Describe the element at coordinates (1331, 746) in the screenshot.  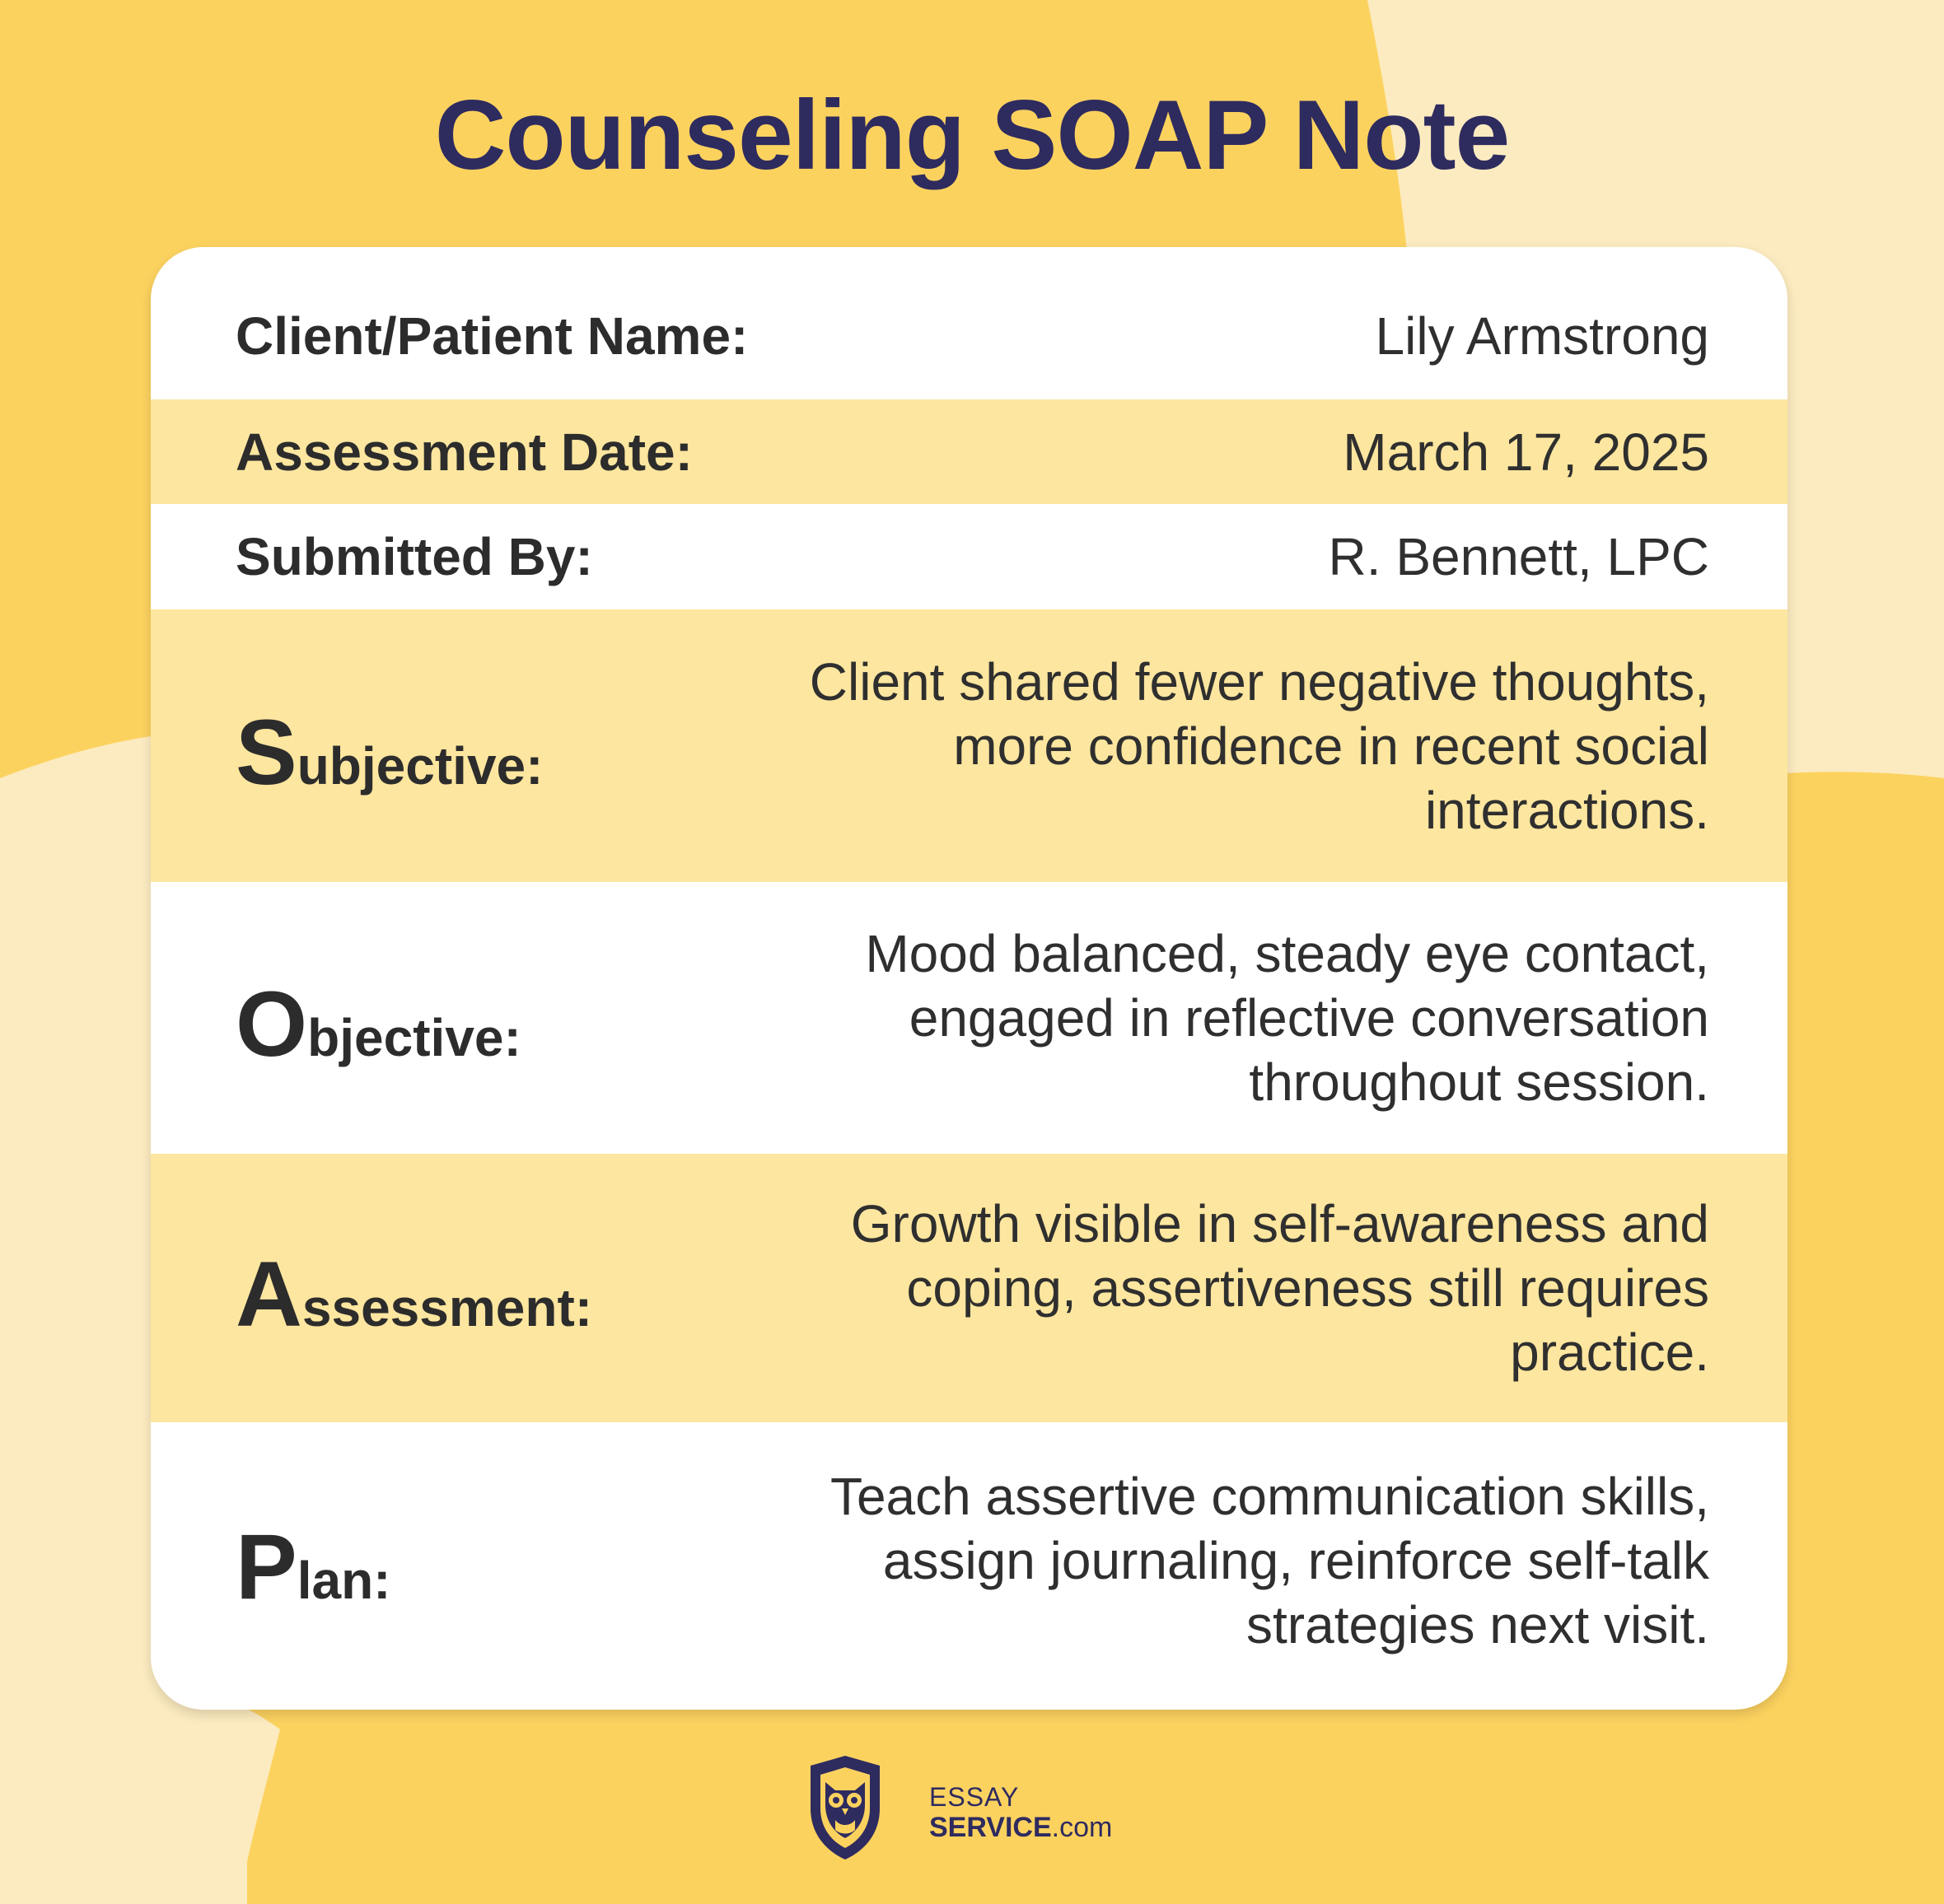
I see `subjective-line: more confidence in recent social` at that location.